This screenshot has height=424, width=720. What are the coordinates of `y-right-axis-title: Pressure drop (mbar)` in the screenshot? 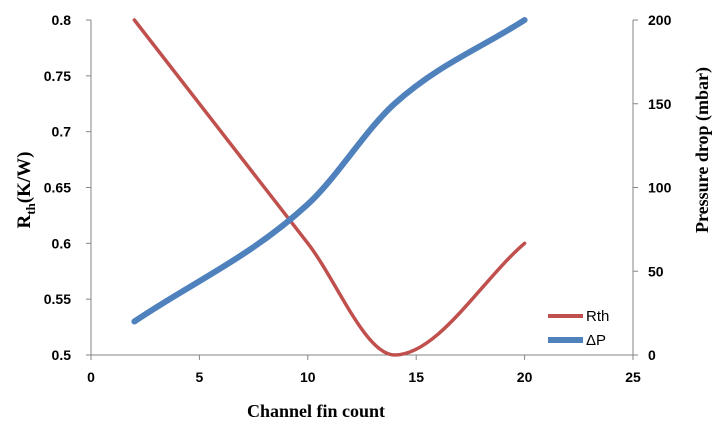 It's located at (702, 150).